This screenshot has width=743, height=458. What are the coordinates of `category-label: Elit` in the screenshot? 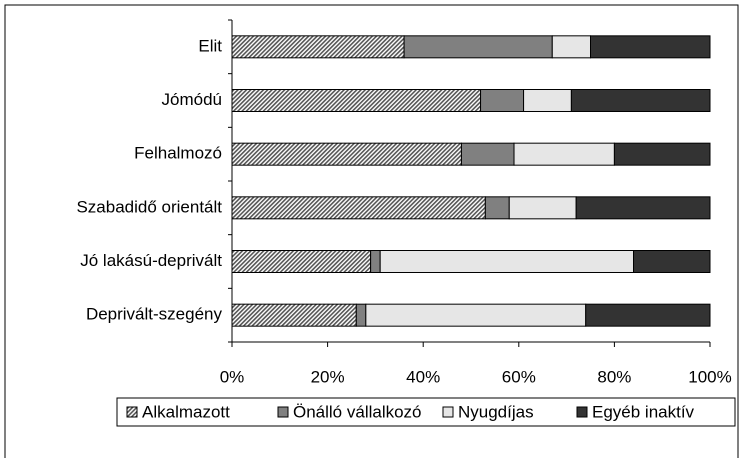 It's located at (210, 45).